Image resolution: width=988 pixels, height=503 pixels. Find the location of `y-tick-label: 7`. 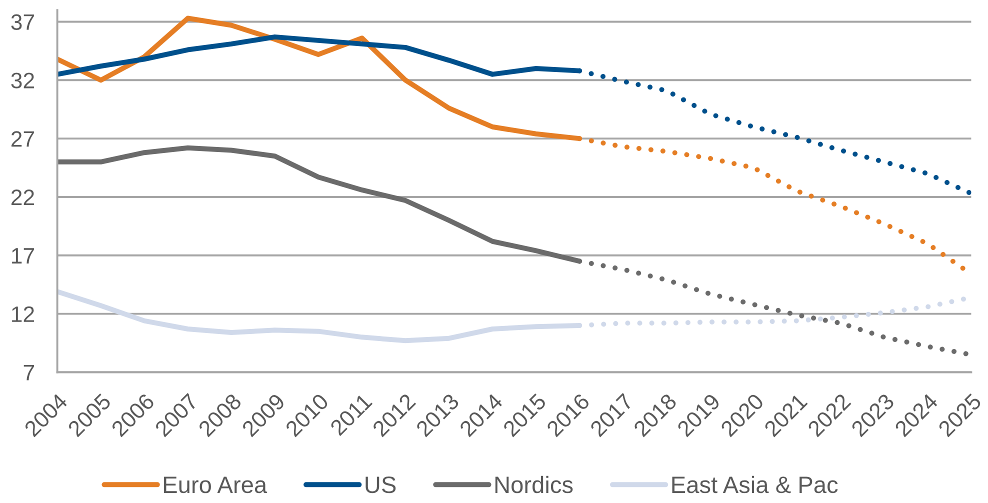

y-tick-label: 7 is located at coordinates (29, 372).